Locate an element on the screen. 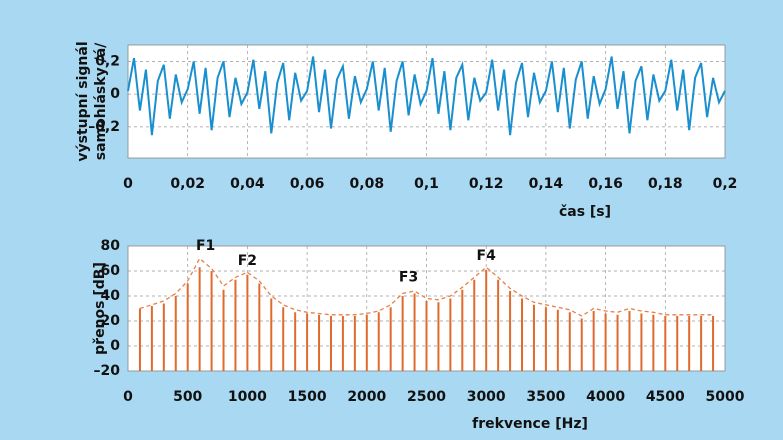  x-tick-label: 2000 is located at coordinates (366, 397).